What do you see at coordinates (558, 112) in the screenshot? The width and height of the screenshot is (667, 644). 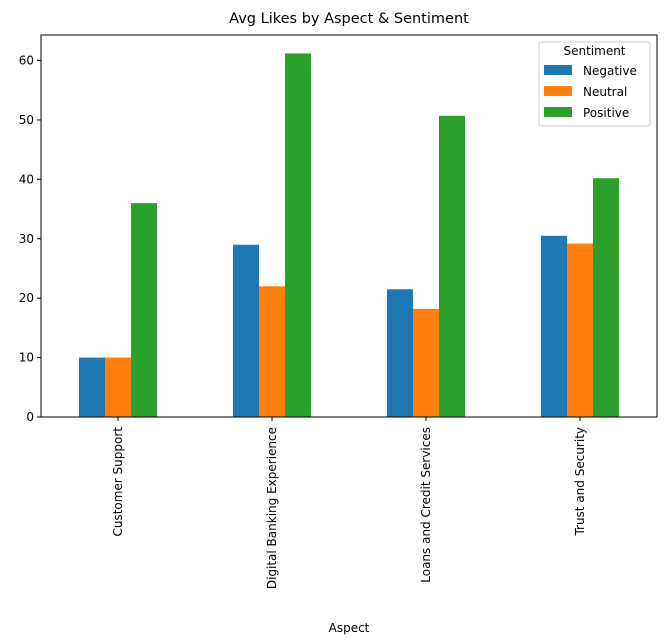 I see `legend-swatch-positive` at bounding box center [558, 112].